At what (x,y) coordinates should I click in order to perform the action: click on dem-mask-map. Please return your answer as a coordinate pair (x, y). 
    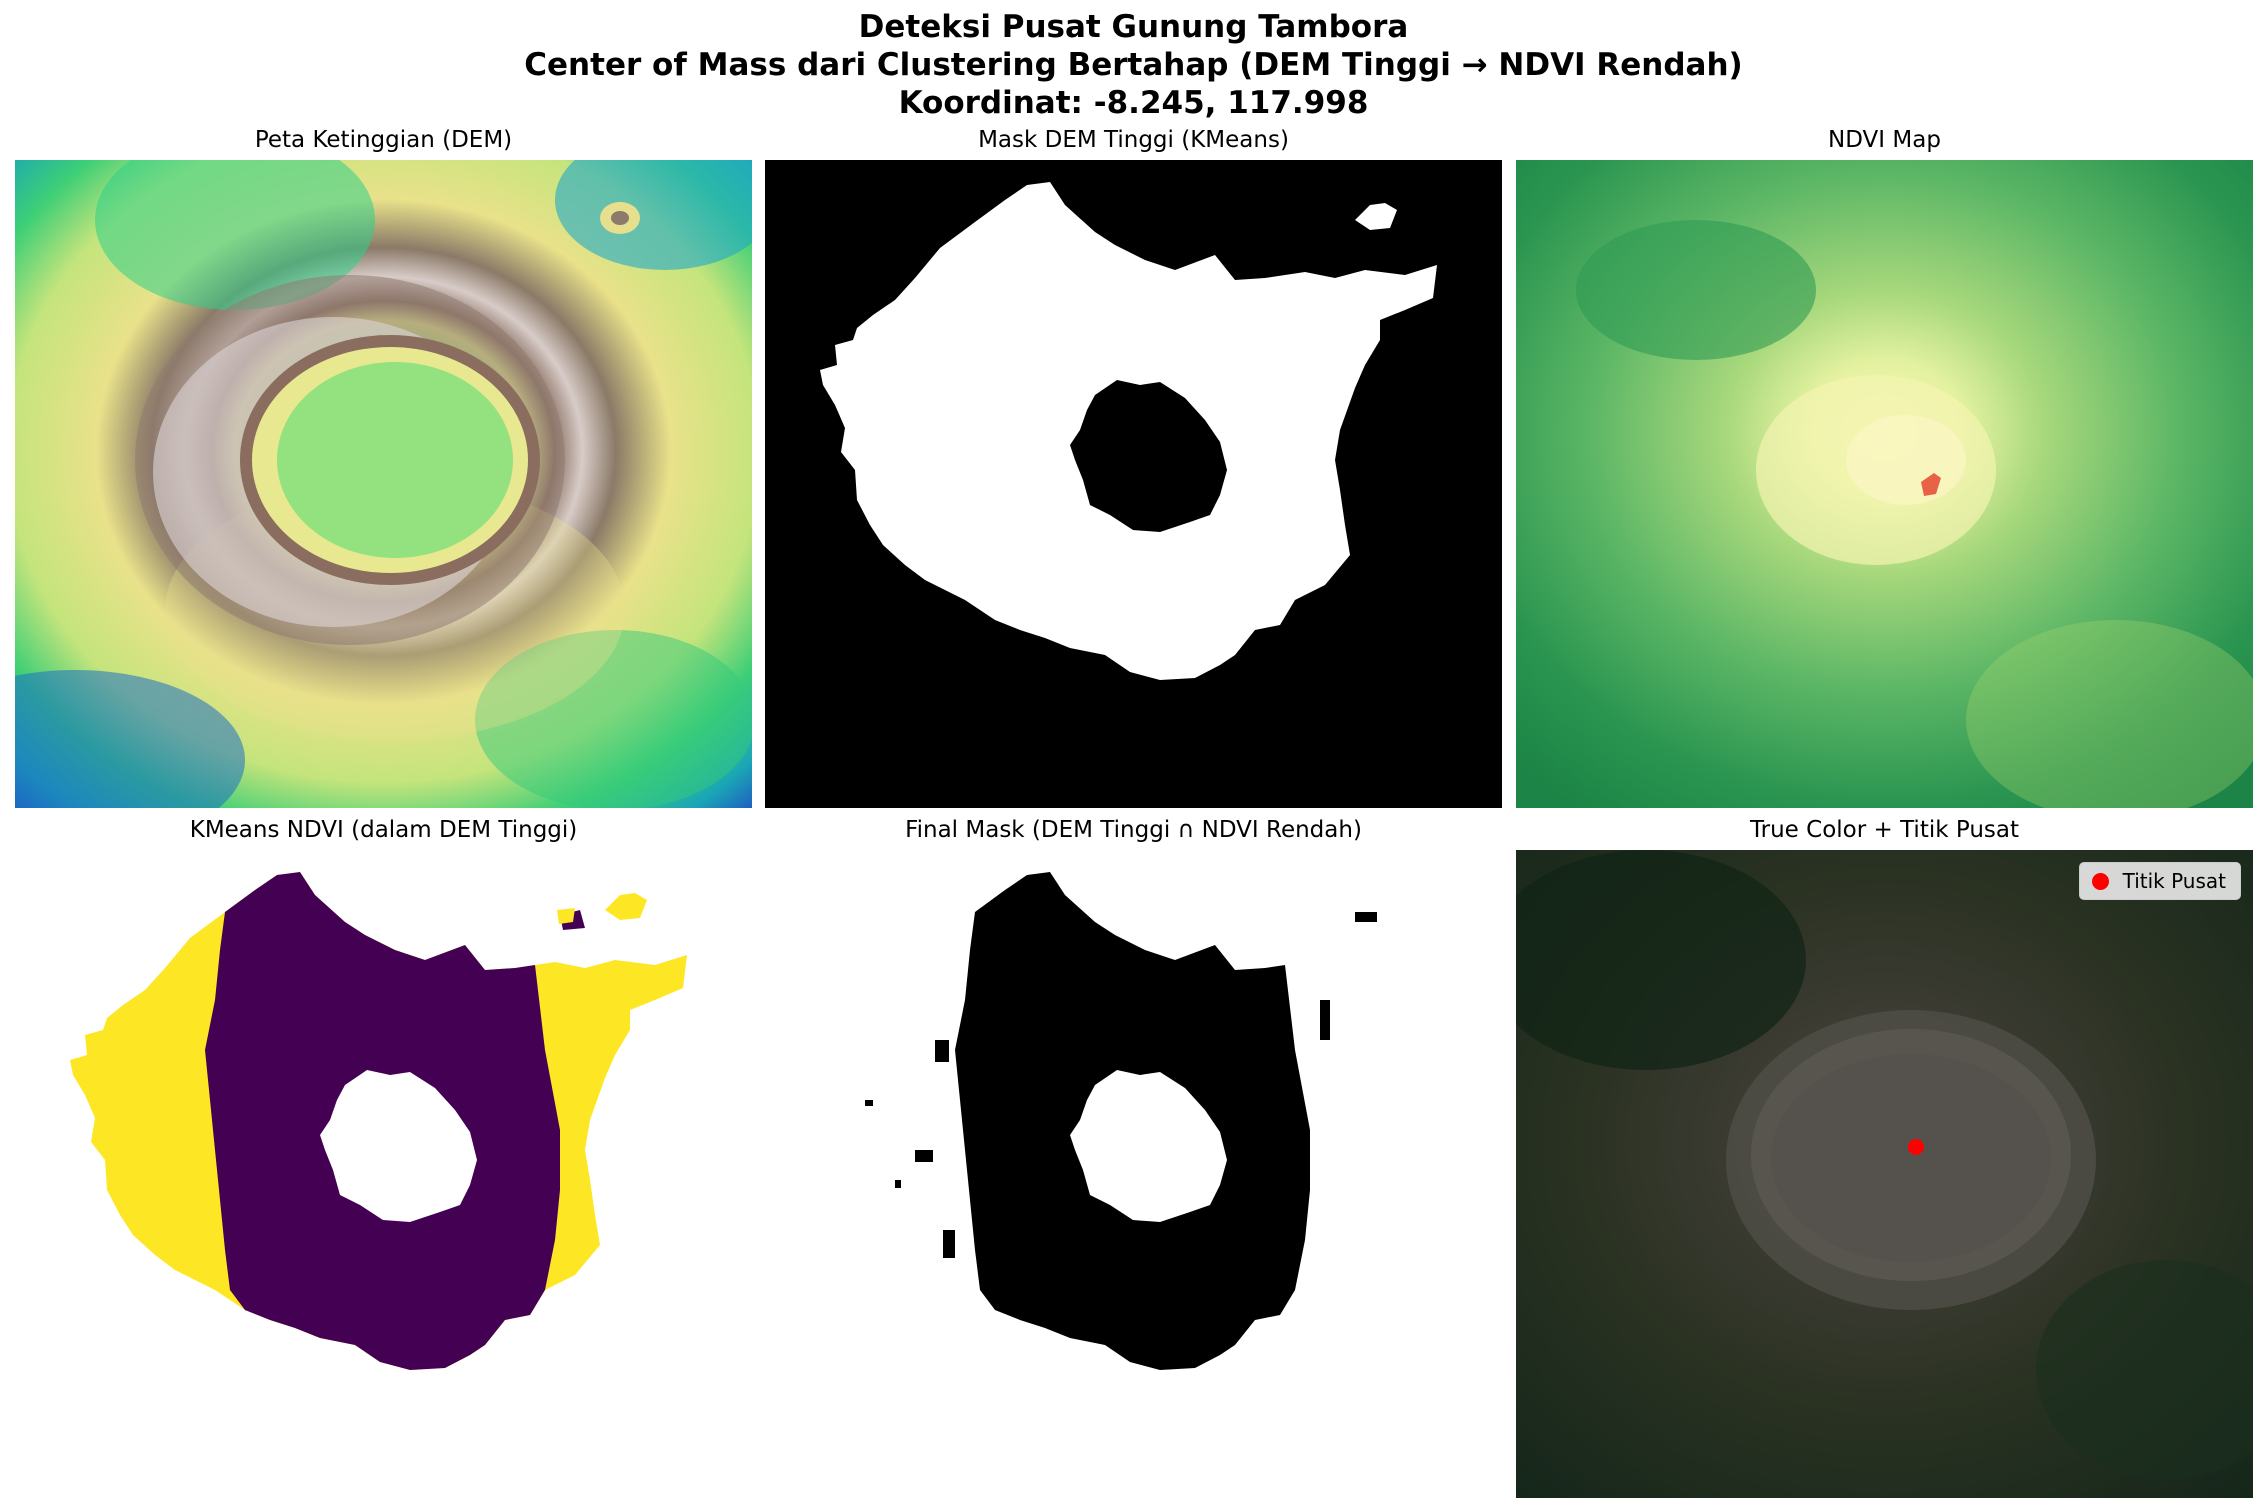
    Looking at the image, I should click on (1133, 484).